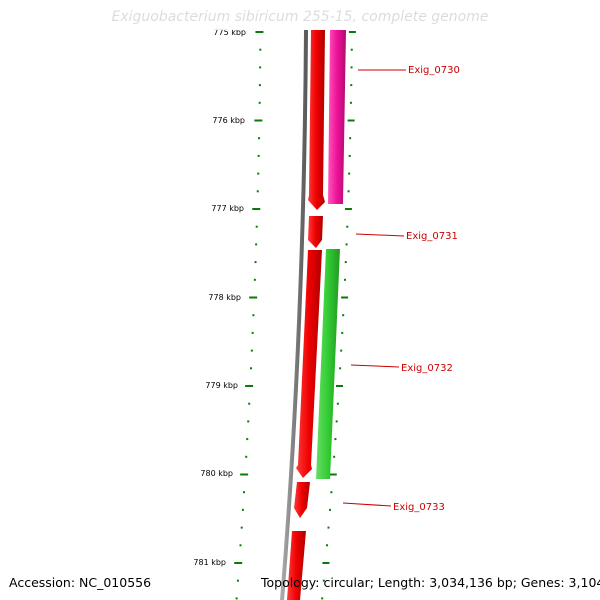 The width and height of the screenshot is (600, 600). I want to click on gene-feature-green, so click(328, 364).